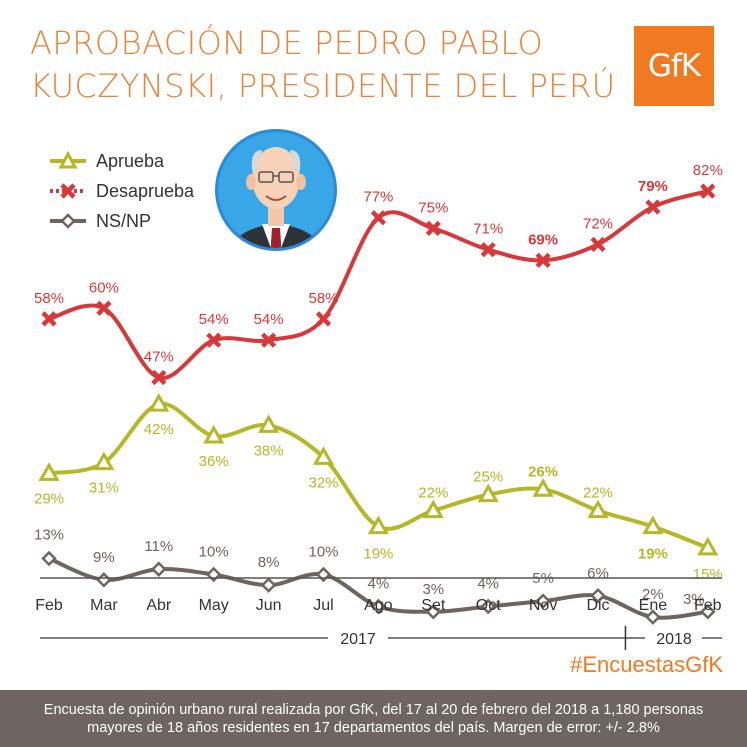 The width and height of the screenshot is (747, 747). What do you see at coordinates (653, 605) in the screenshot?
I see `x-tick-label: Ene` at bounding box center [653, 605].